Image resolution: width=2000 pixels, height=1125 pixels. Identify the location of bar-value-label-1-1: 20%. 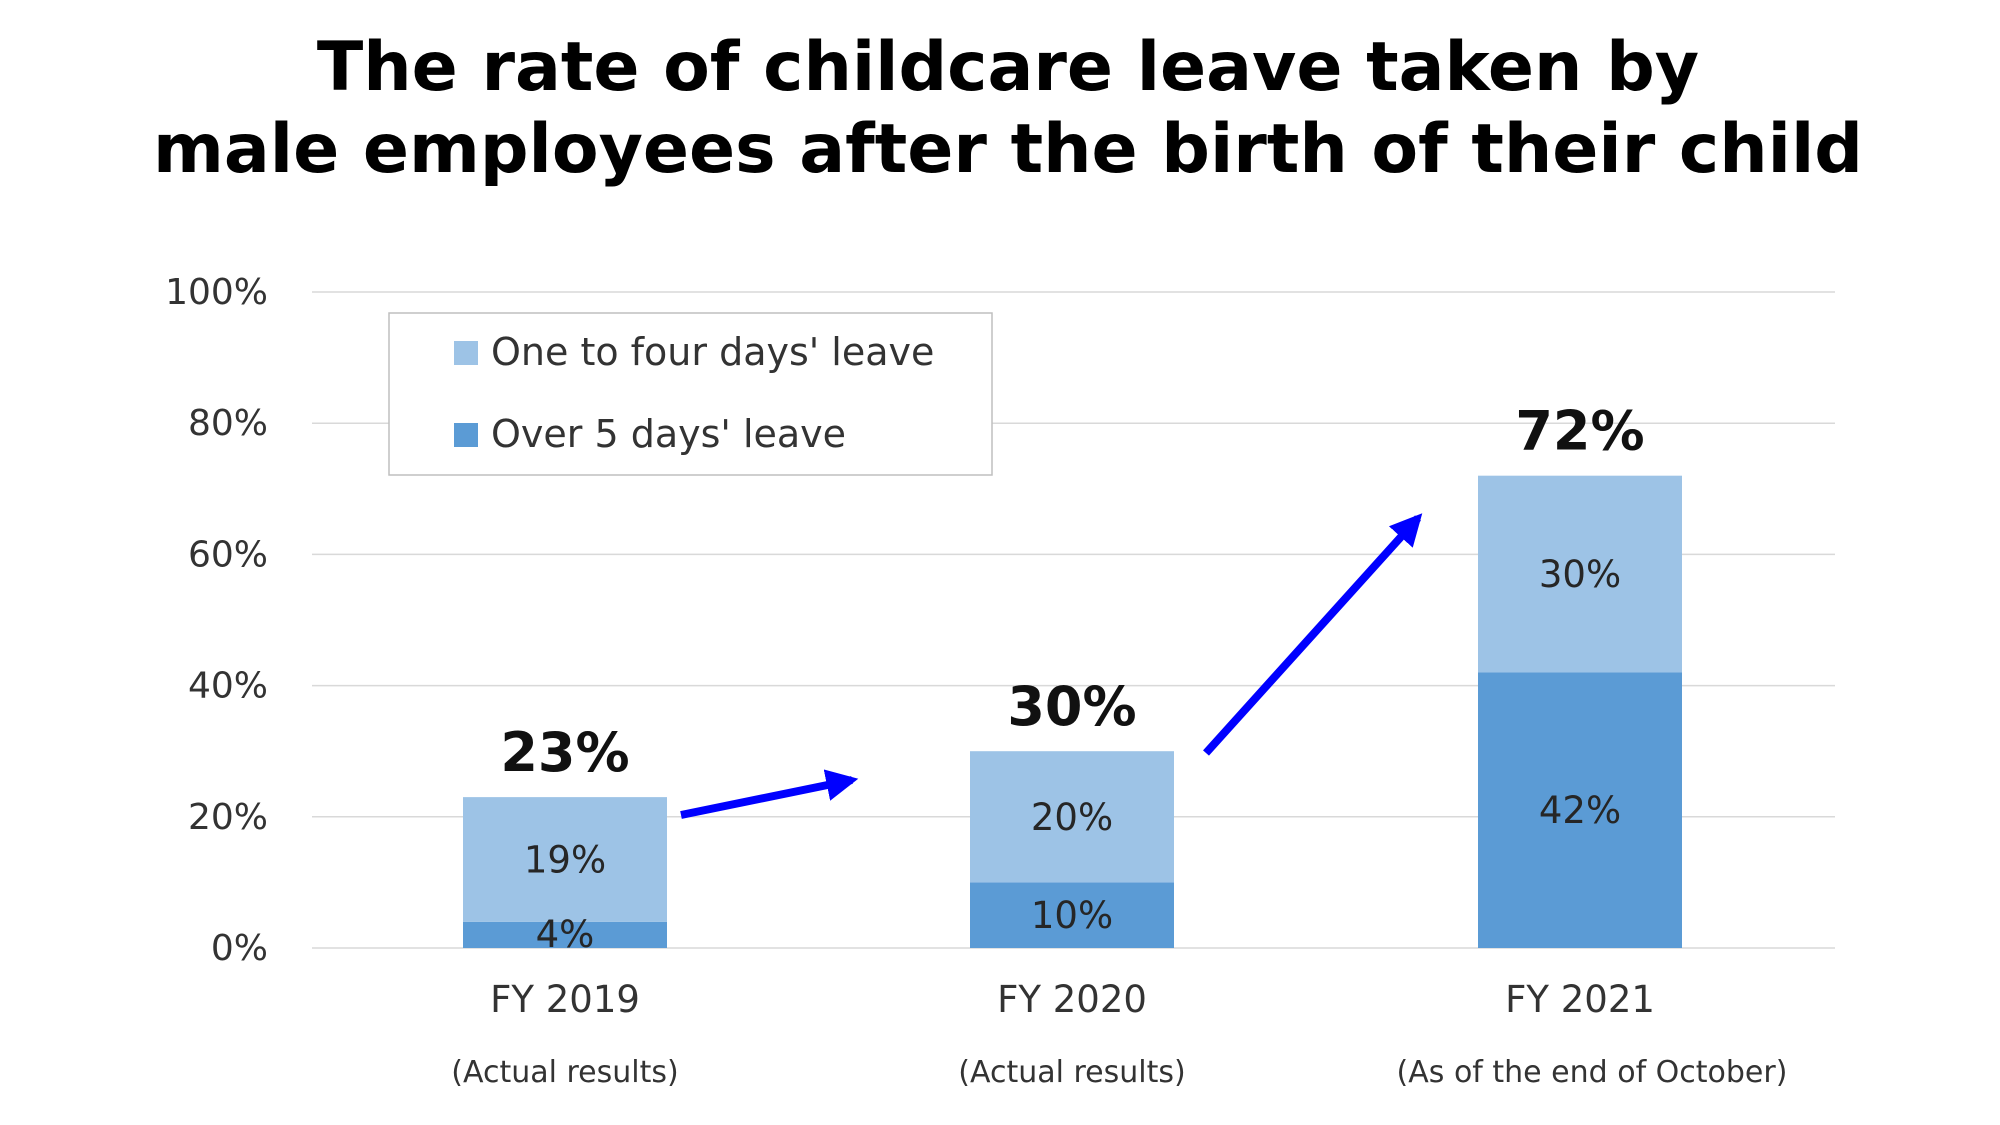
(1072, 817).